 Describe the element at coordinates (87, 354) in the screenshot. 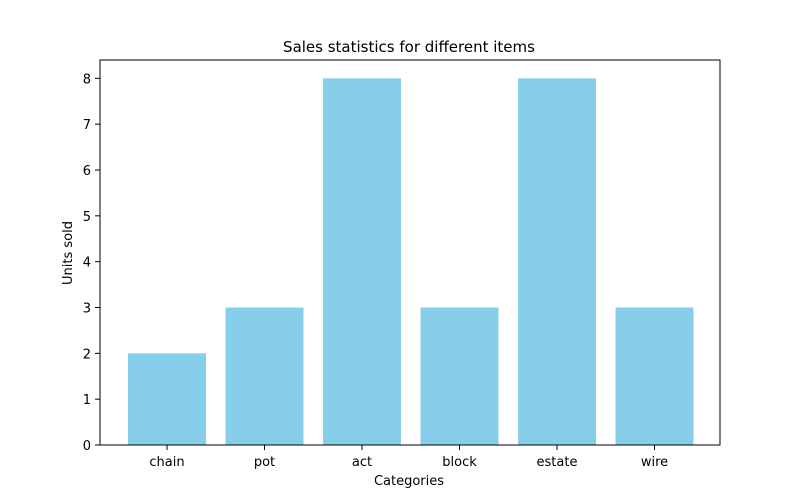

I see `y-tick-label: 2` at that location.